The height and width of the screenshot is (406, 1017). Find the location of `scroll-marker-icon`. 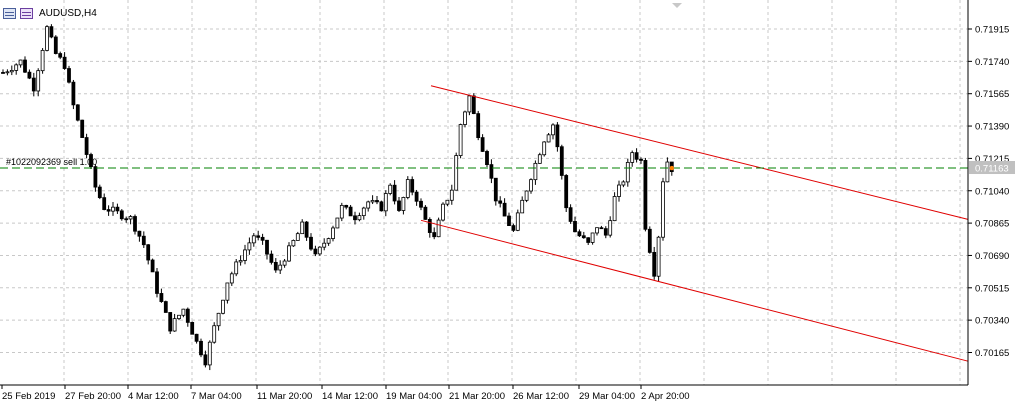

scroll-marker-icon is located at coordinates (677, 5).